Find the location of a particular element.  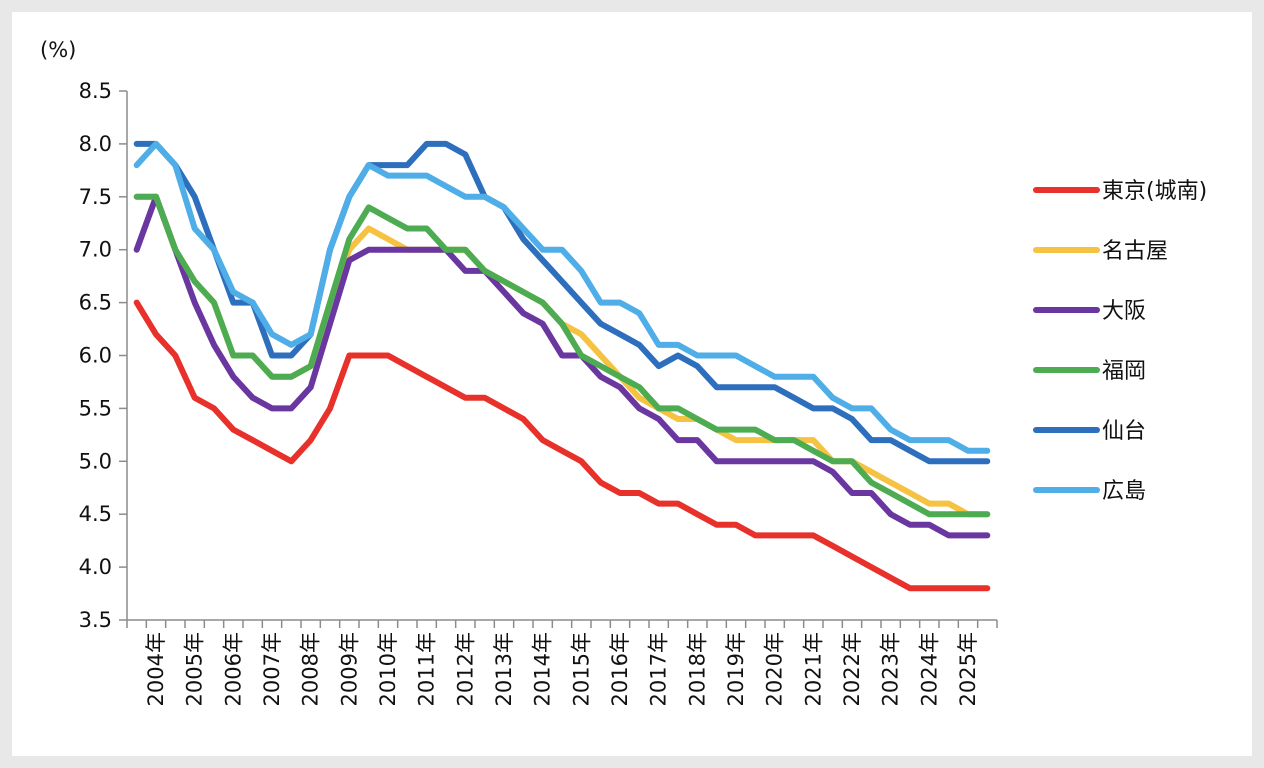

x-tick-label: 2008年 is located at coordinates (311, 669).